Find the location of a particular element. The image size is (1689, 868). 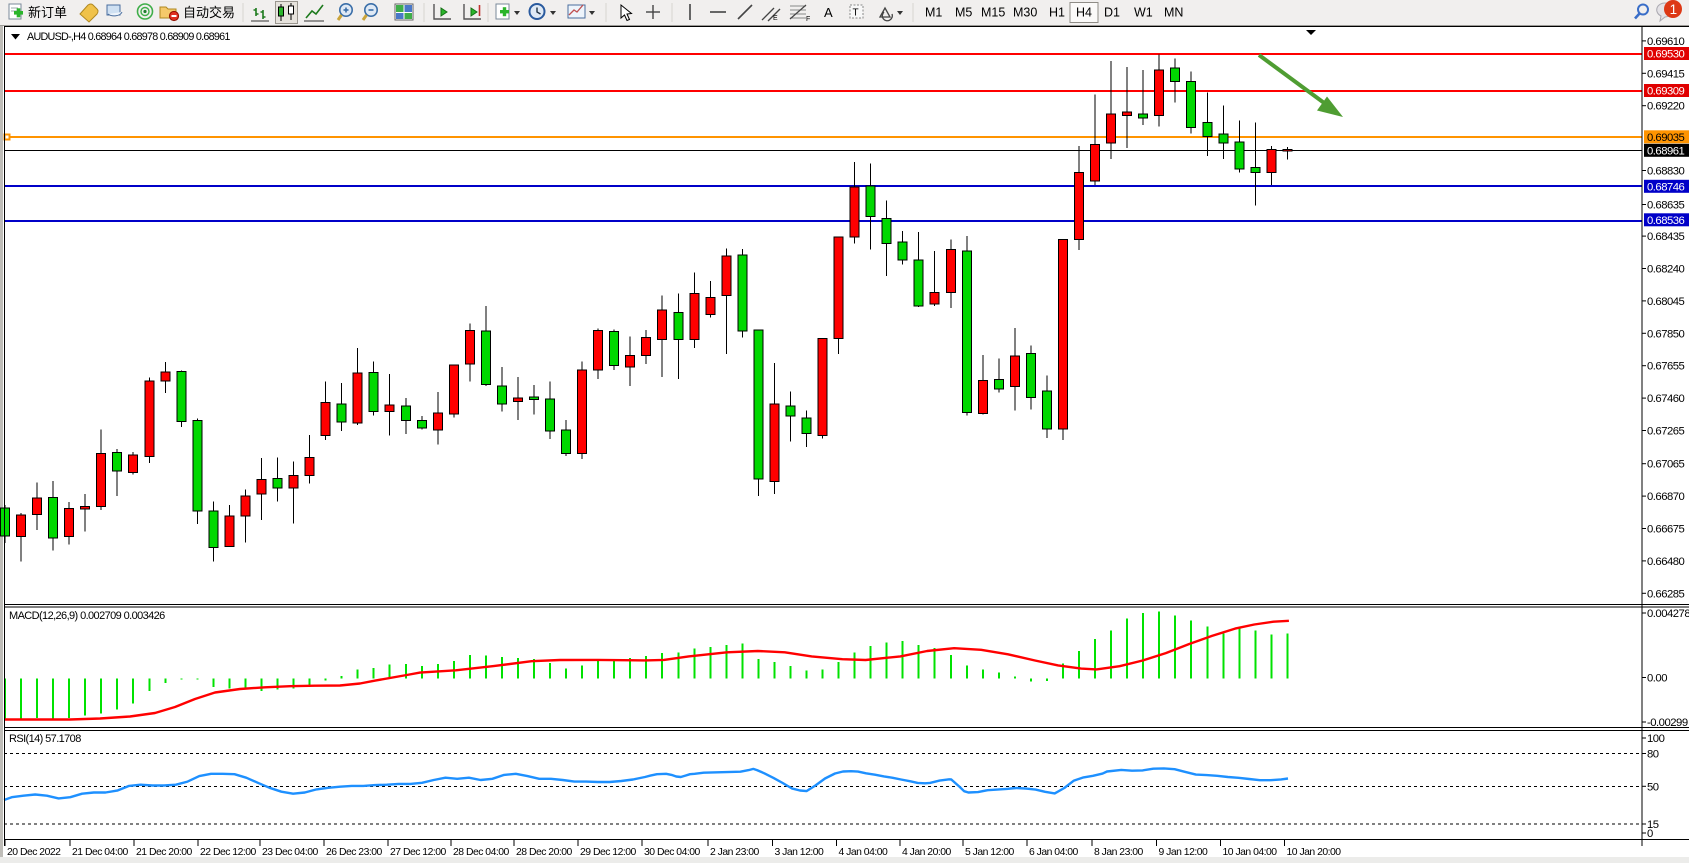

svg-text: 0.69309 is located at coordinates (1666, 92).